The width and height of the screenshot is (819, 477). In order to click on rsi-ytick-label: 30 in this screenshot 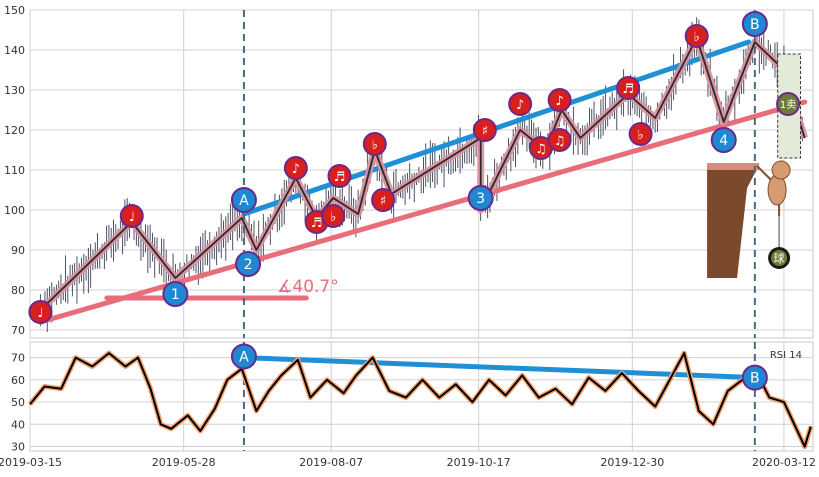, I will do `click(18, 447)`.